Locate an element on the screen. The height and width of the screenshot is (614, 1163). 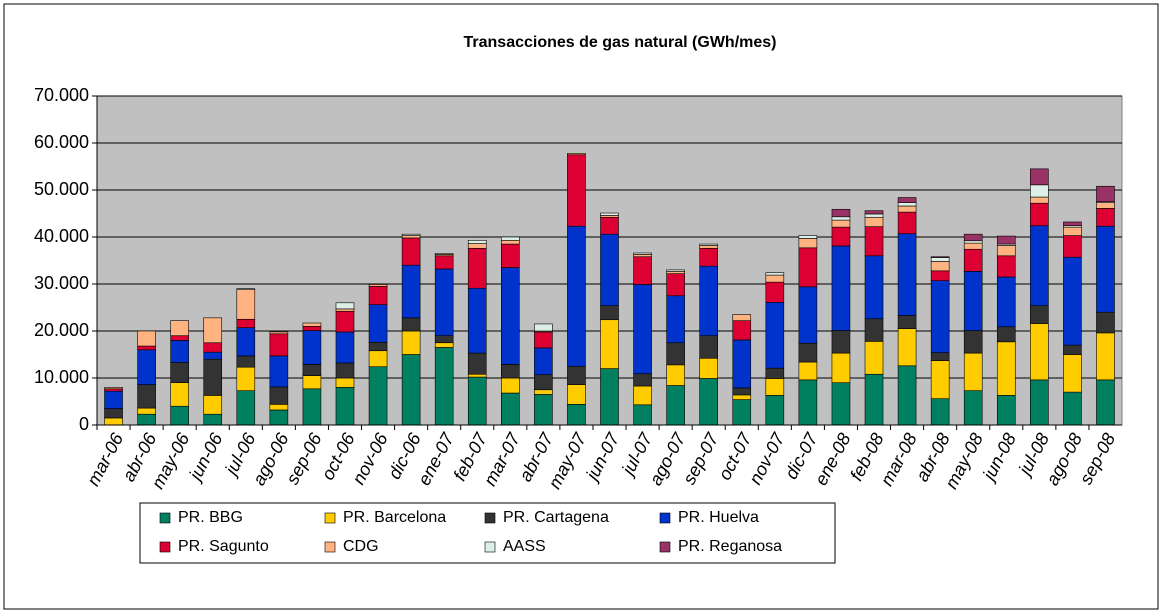
legend-label: PR. BBG is located at coordinates (210, 517).